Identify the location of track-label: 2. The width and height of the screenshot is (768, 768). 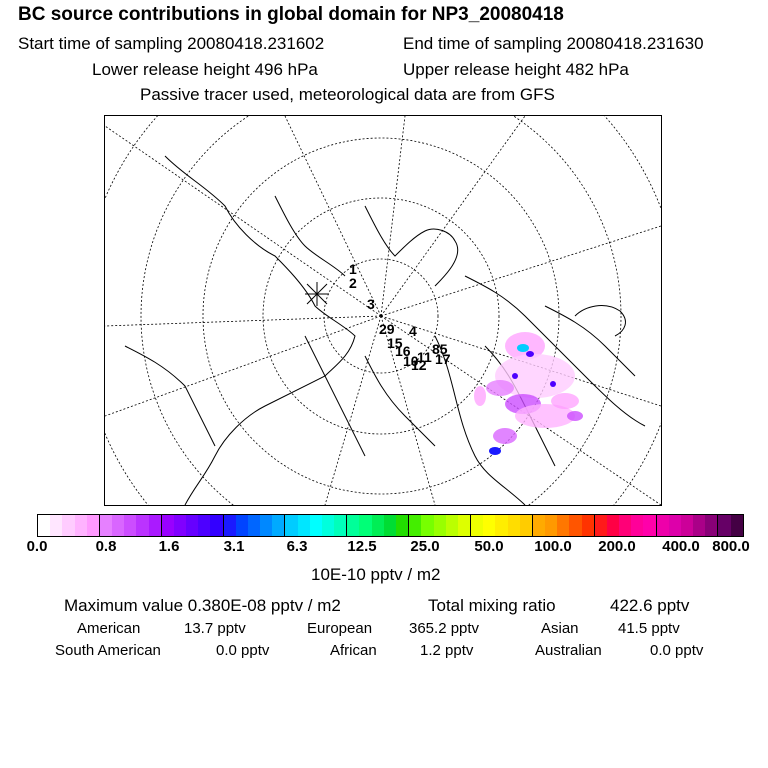
(353, 283).